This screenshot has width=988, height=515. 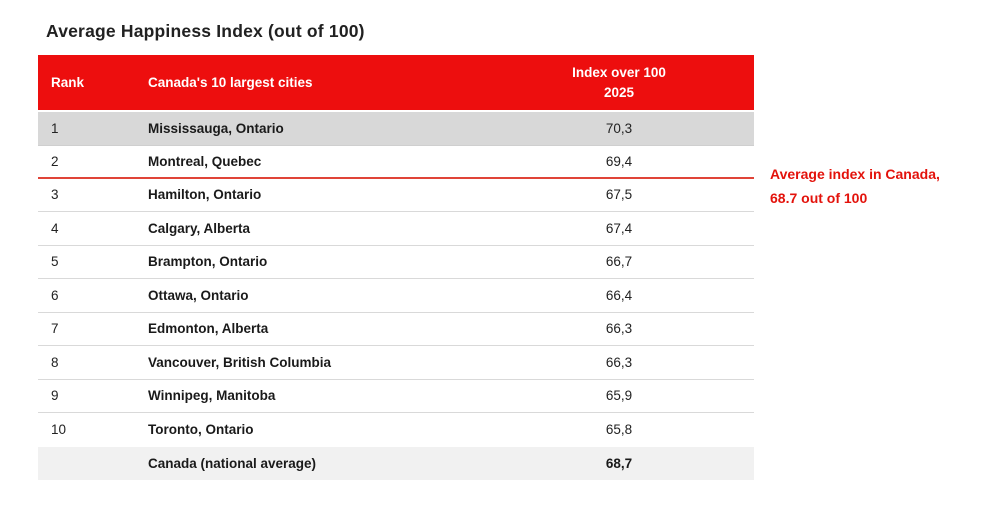 What do you see at coordinates (55, 262) in the screenshot?
I see `rank-cell: 5` at bounding box center [55, 262].